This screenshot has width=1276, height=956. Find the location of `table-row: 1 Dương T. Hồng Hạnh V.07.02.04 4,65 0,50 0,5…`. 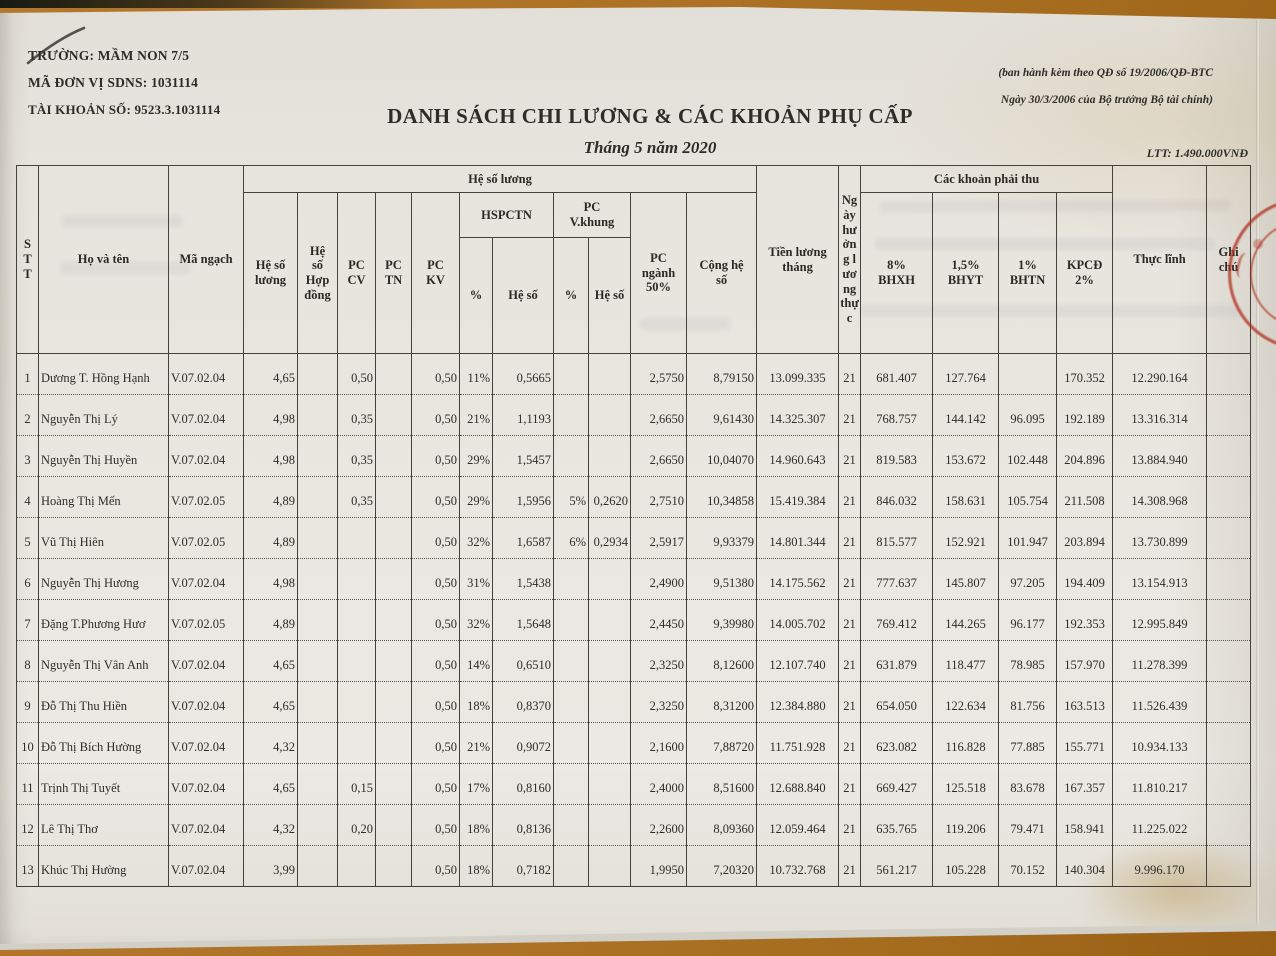

table-row: 1 Dương T. Hồng Hạnh V.07.02.04 4,65 0,50 0,5… is located at coordinates (634, 374).